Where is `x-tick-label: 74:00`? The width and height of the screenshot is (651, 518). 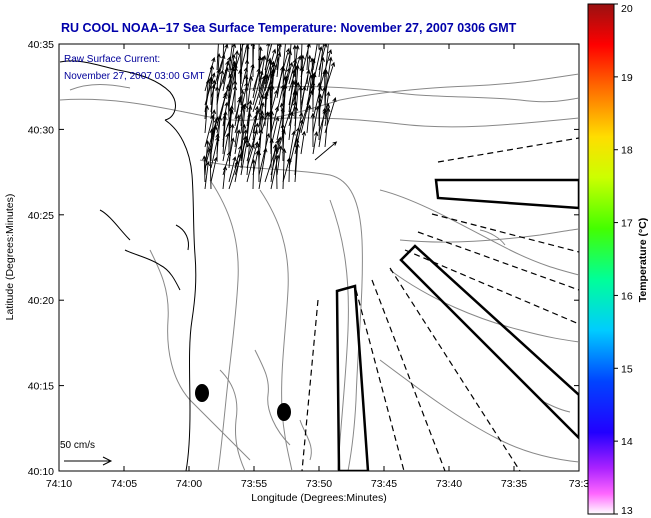 x-tick-label: 74:00 is located at coordinates (189, 484).